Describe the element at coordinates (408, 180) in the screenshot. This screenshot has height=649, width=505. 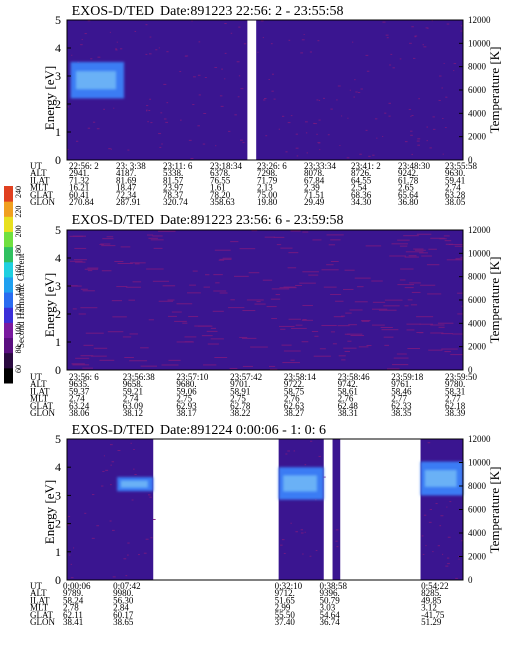
I see `table-cell: 61.78` at that location.